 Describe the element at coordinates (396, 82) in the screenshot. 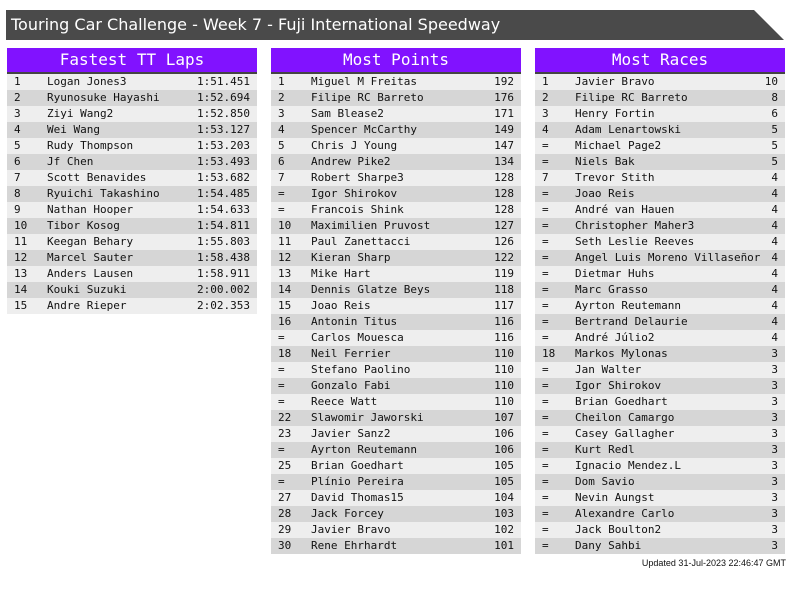

I see `table-row: 1 Miguel M Freitas 192` at that location.